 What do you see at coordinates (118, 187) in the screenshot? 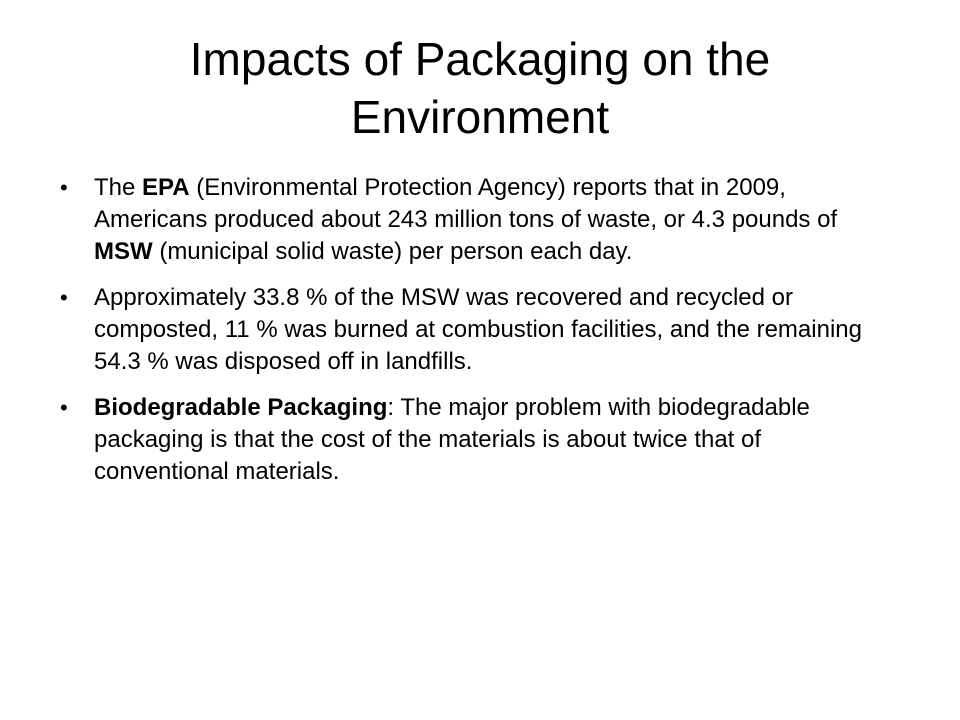
I see `text-run: The` at bounding box center [118, 187].